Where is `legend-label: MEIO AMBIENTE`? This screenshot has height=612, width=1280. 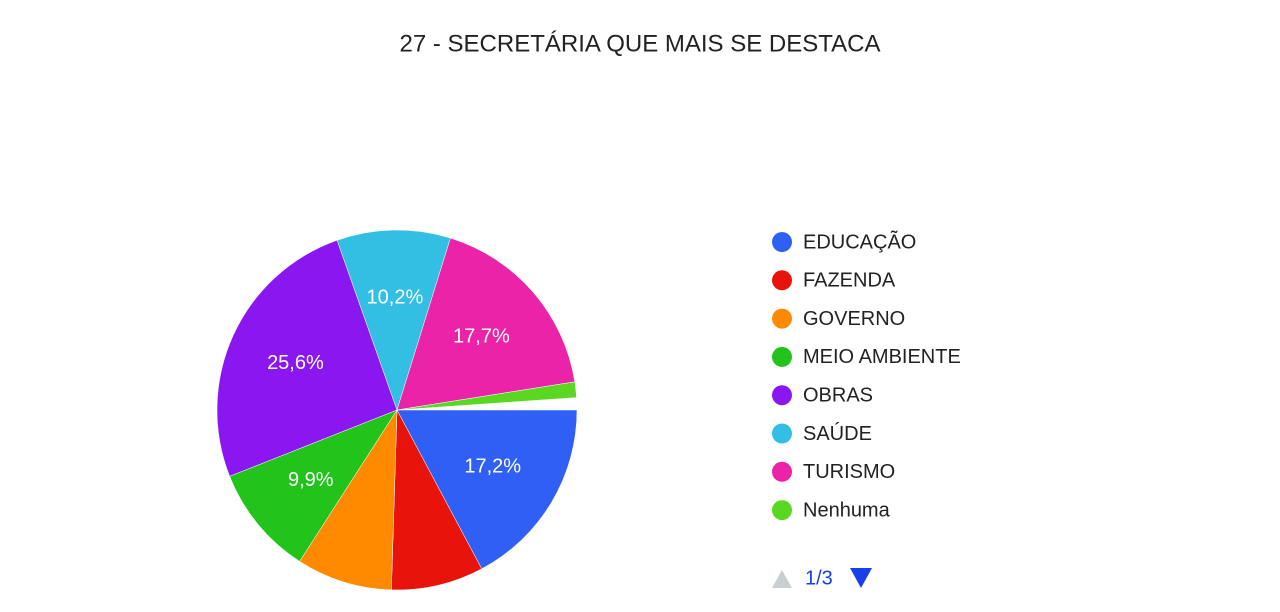
legend-label: MEIO AMBIENTE is located at coordinates (882, 357).